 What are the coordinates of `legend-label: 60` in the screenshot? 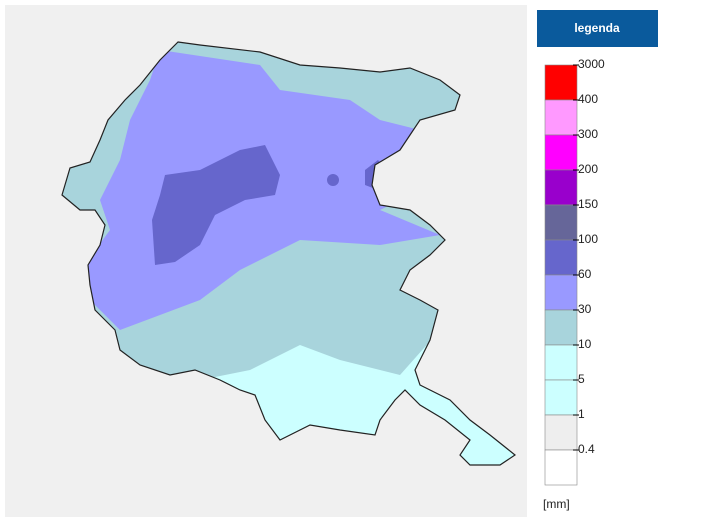 It's located at (585, 274).